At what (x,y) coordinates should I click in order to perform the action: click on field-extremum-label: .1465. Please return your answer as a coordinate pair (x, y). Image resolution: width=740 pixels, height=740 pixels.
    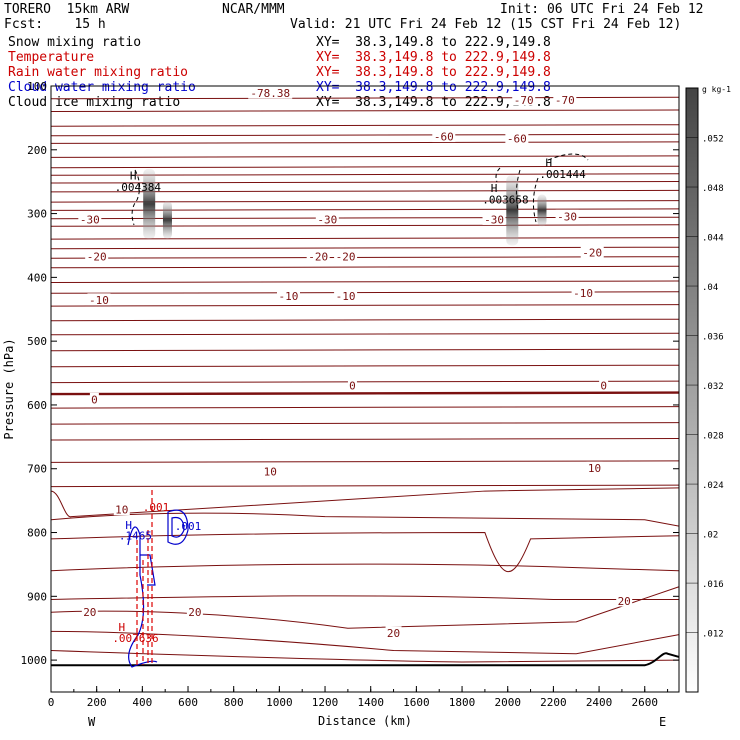
    Looking at the image, I should click on (135, 536).